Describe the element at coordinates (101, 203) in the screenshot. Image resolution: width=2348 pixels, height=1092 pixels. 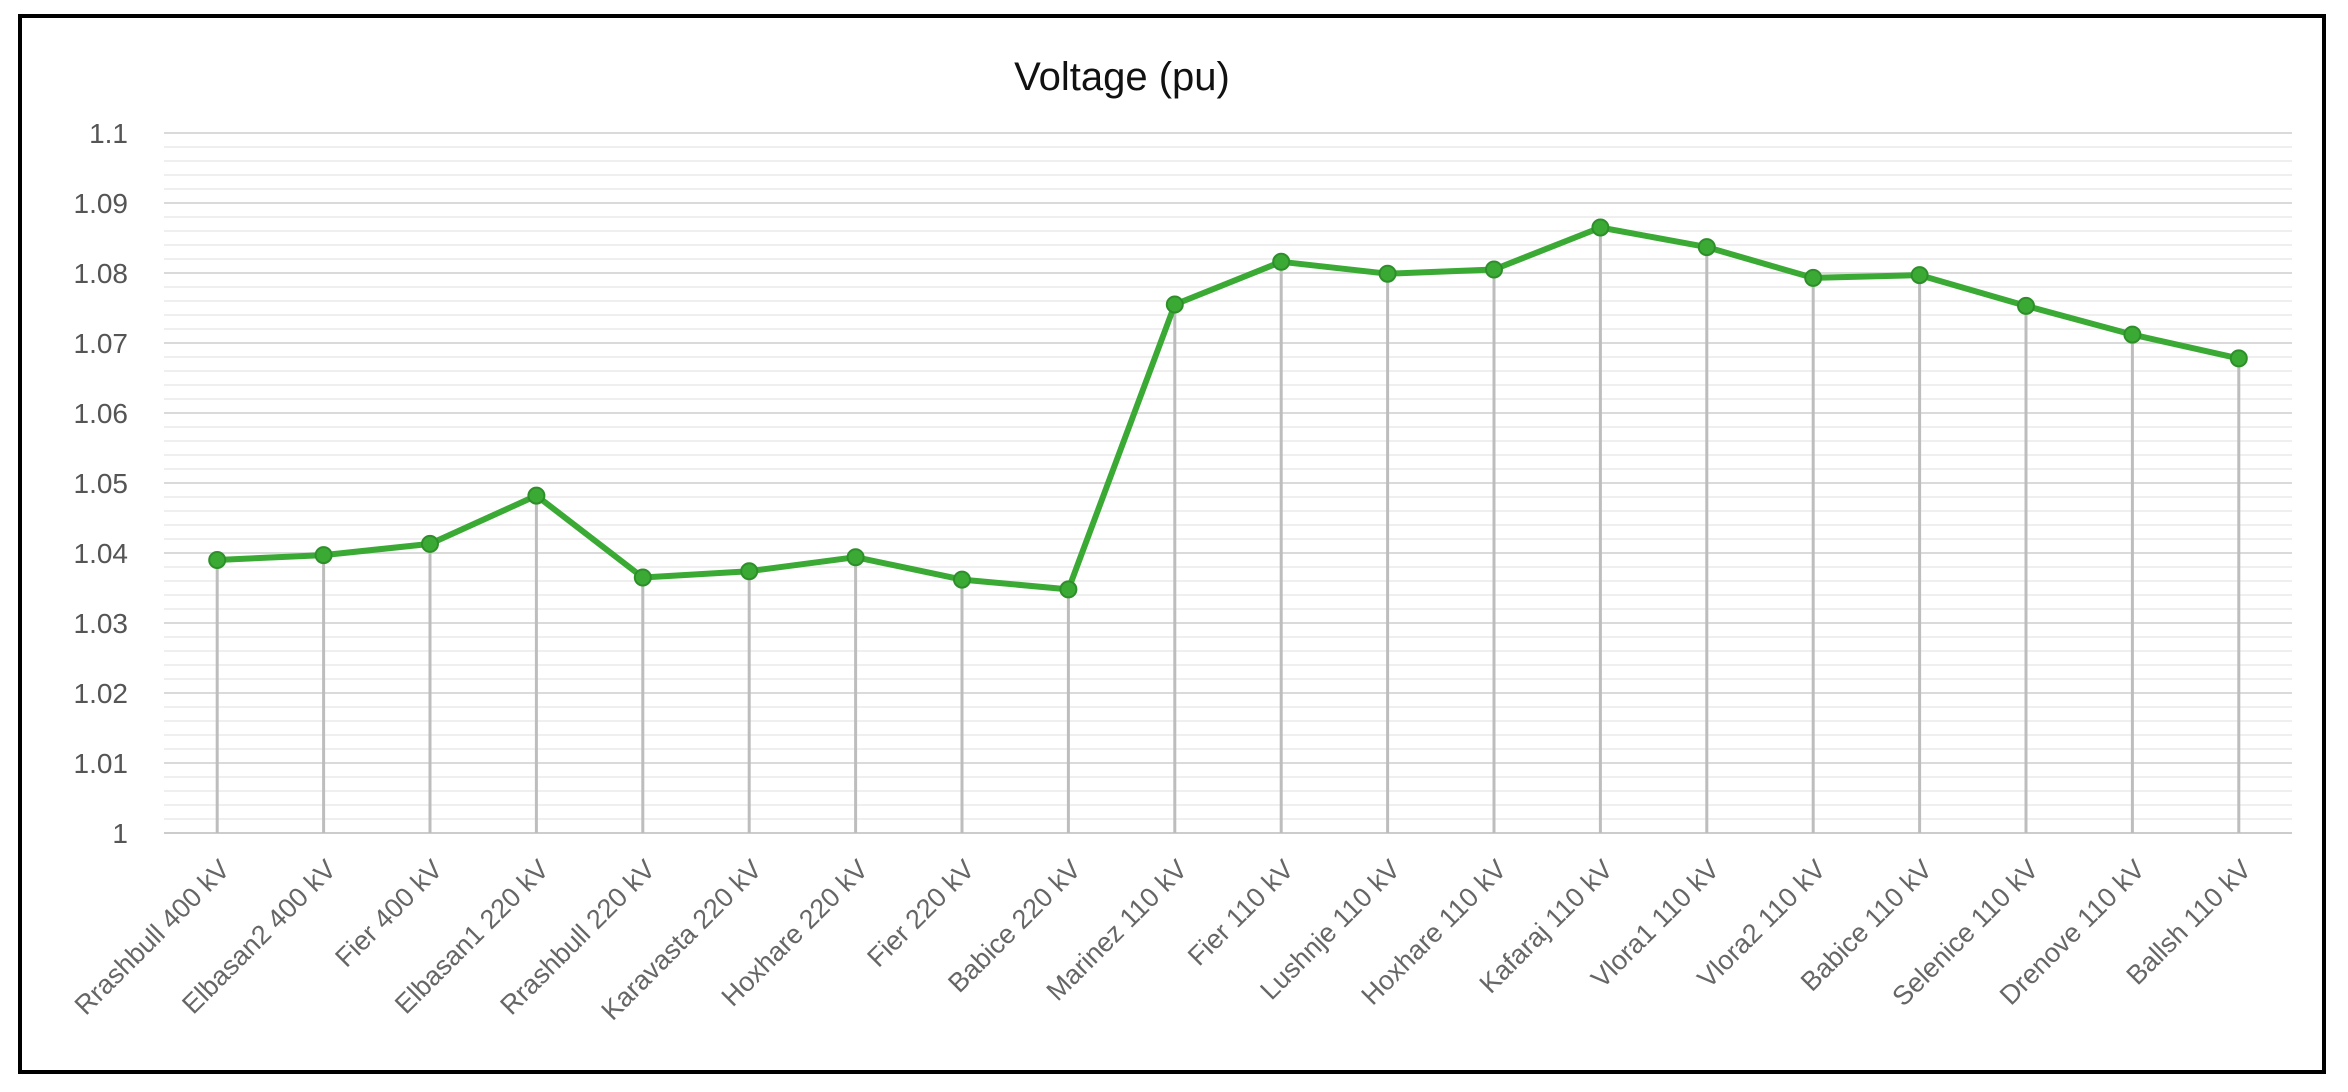
I see `y-tick-label: 1.09` at that location.